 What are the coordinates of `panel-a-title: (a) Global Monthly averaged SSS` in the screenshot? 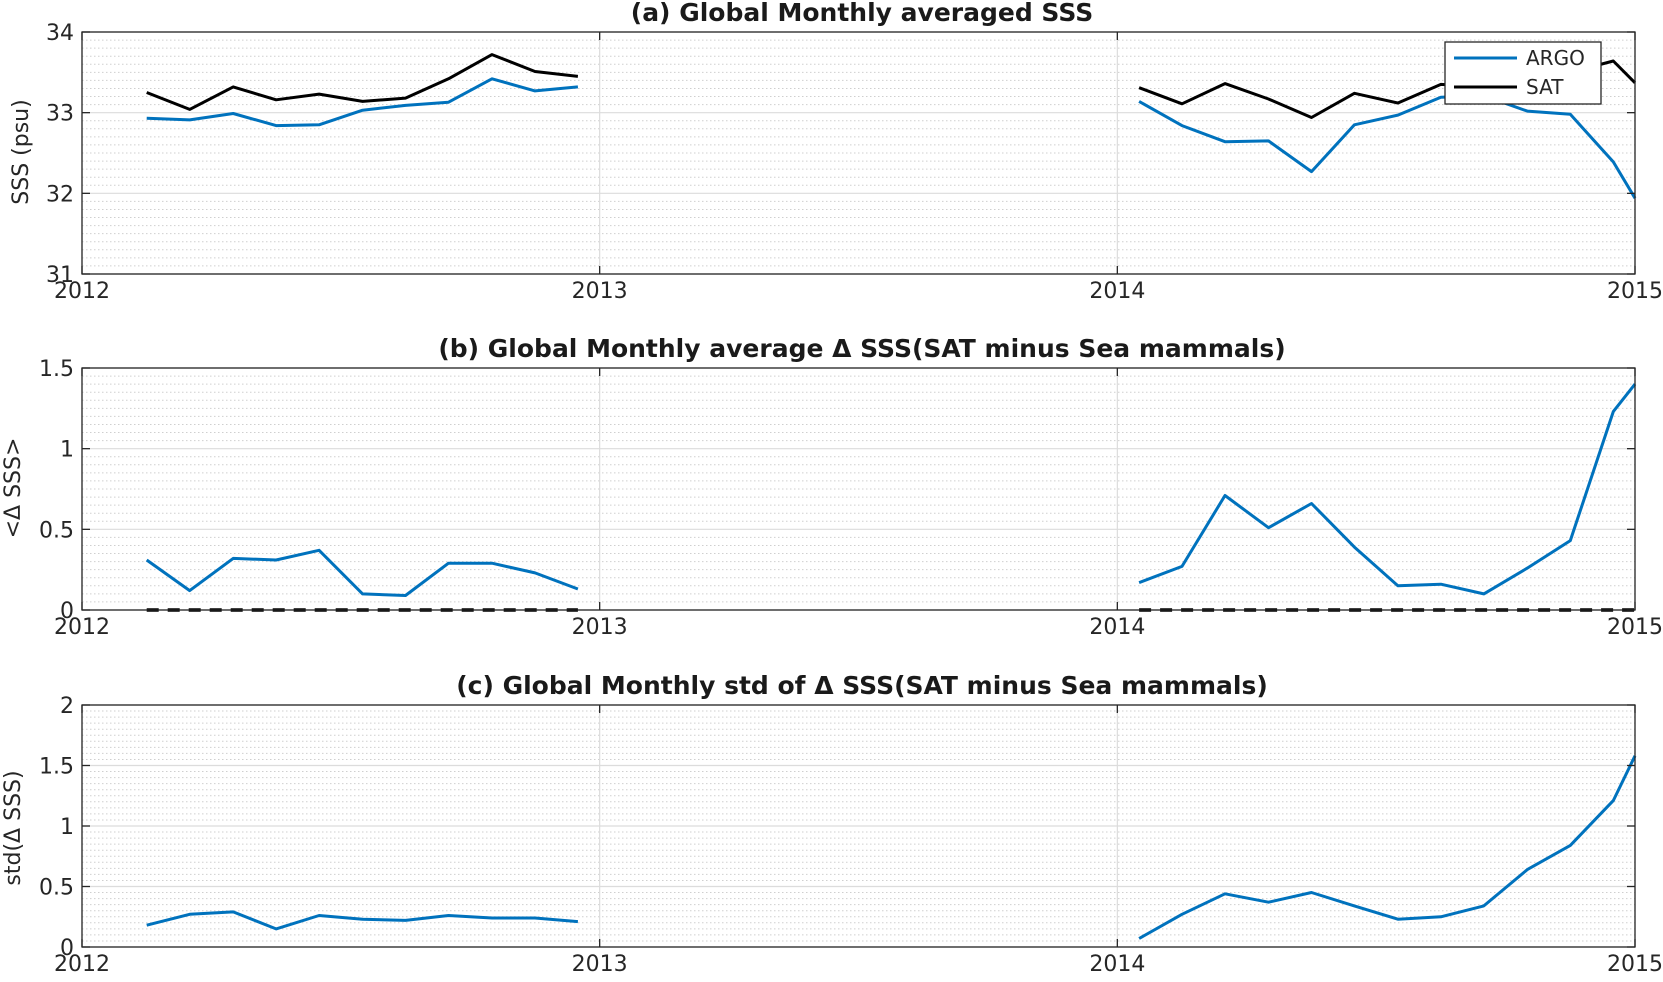 It's located at (862, 13).